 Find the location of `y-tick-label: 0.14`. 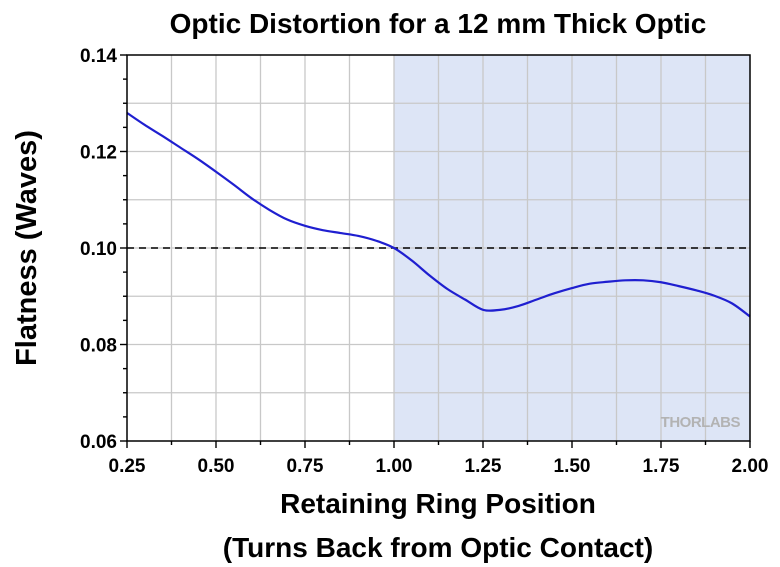

y-tick-label: 0.14 is located at coordinates (98, 56).